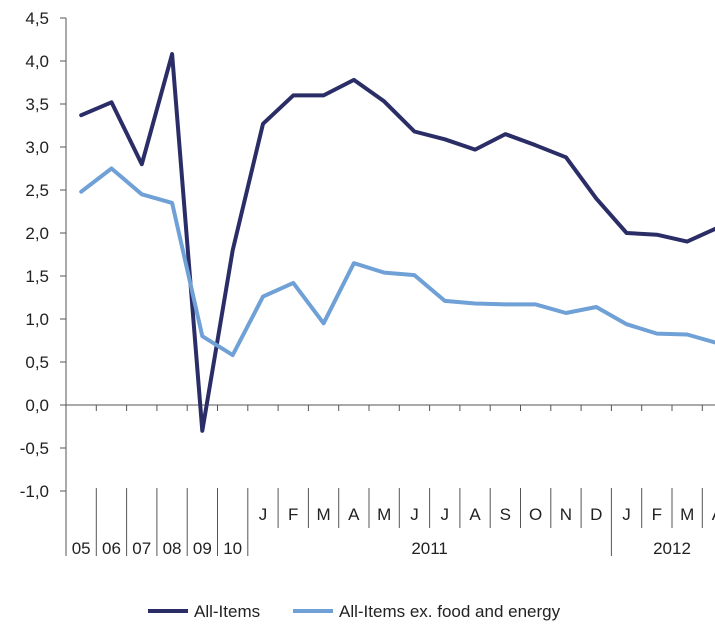 The width and height of the screenshot is (715, 629). I want to click on legend-label: All-Items ex. food and energy, so click(450, 611).